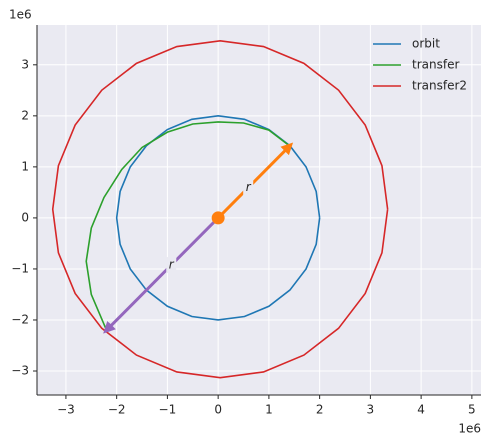 The image size is (489, 446). Describe the element at coordinates (435, 65) in the screenshot. I see `legend-label: transfer` at that location.